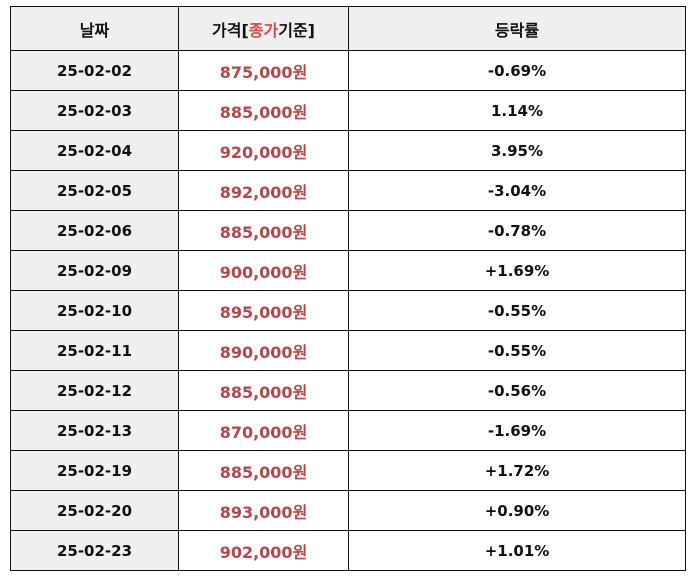 Image resolution: width=690 pixels, height=577 pixels. What do you see at coordinates (230, 30) in the screenshot?
I see `header-price-prefix: 가격[` at bounding box center [230, 30].